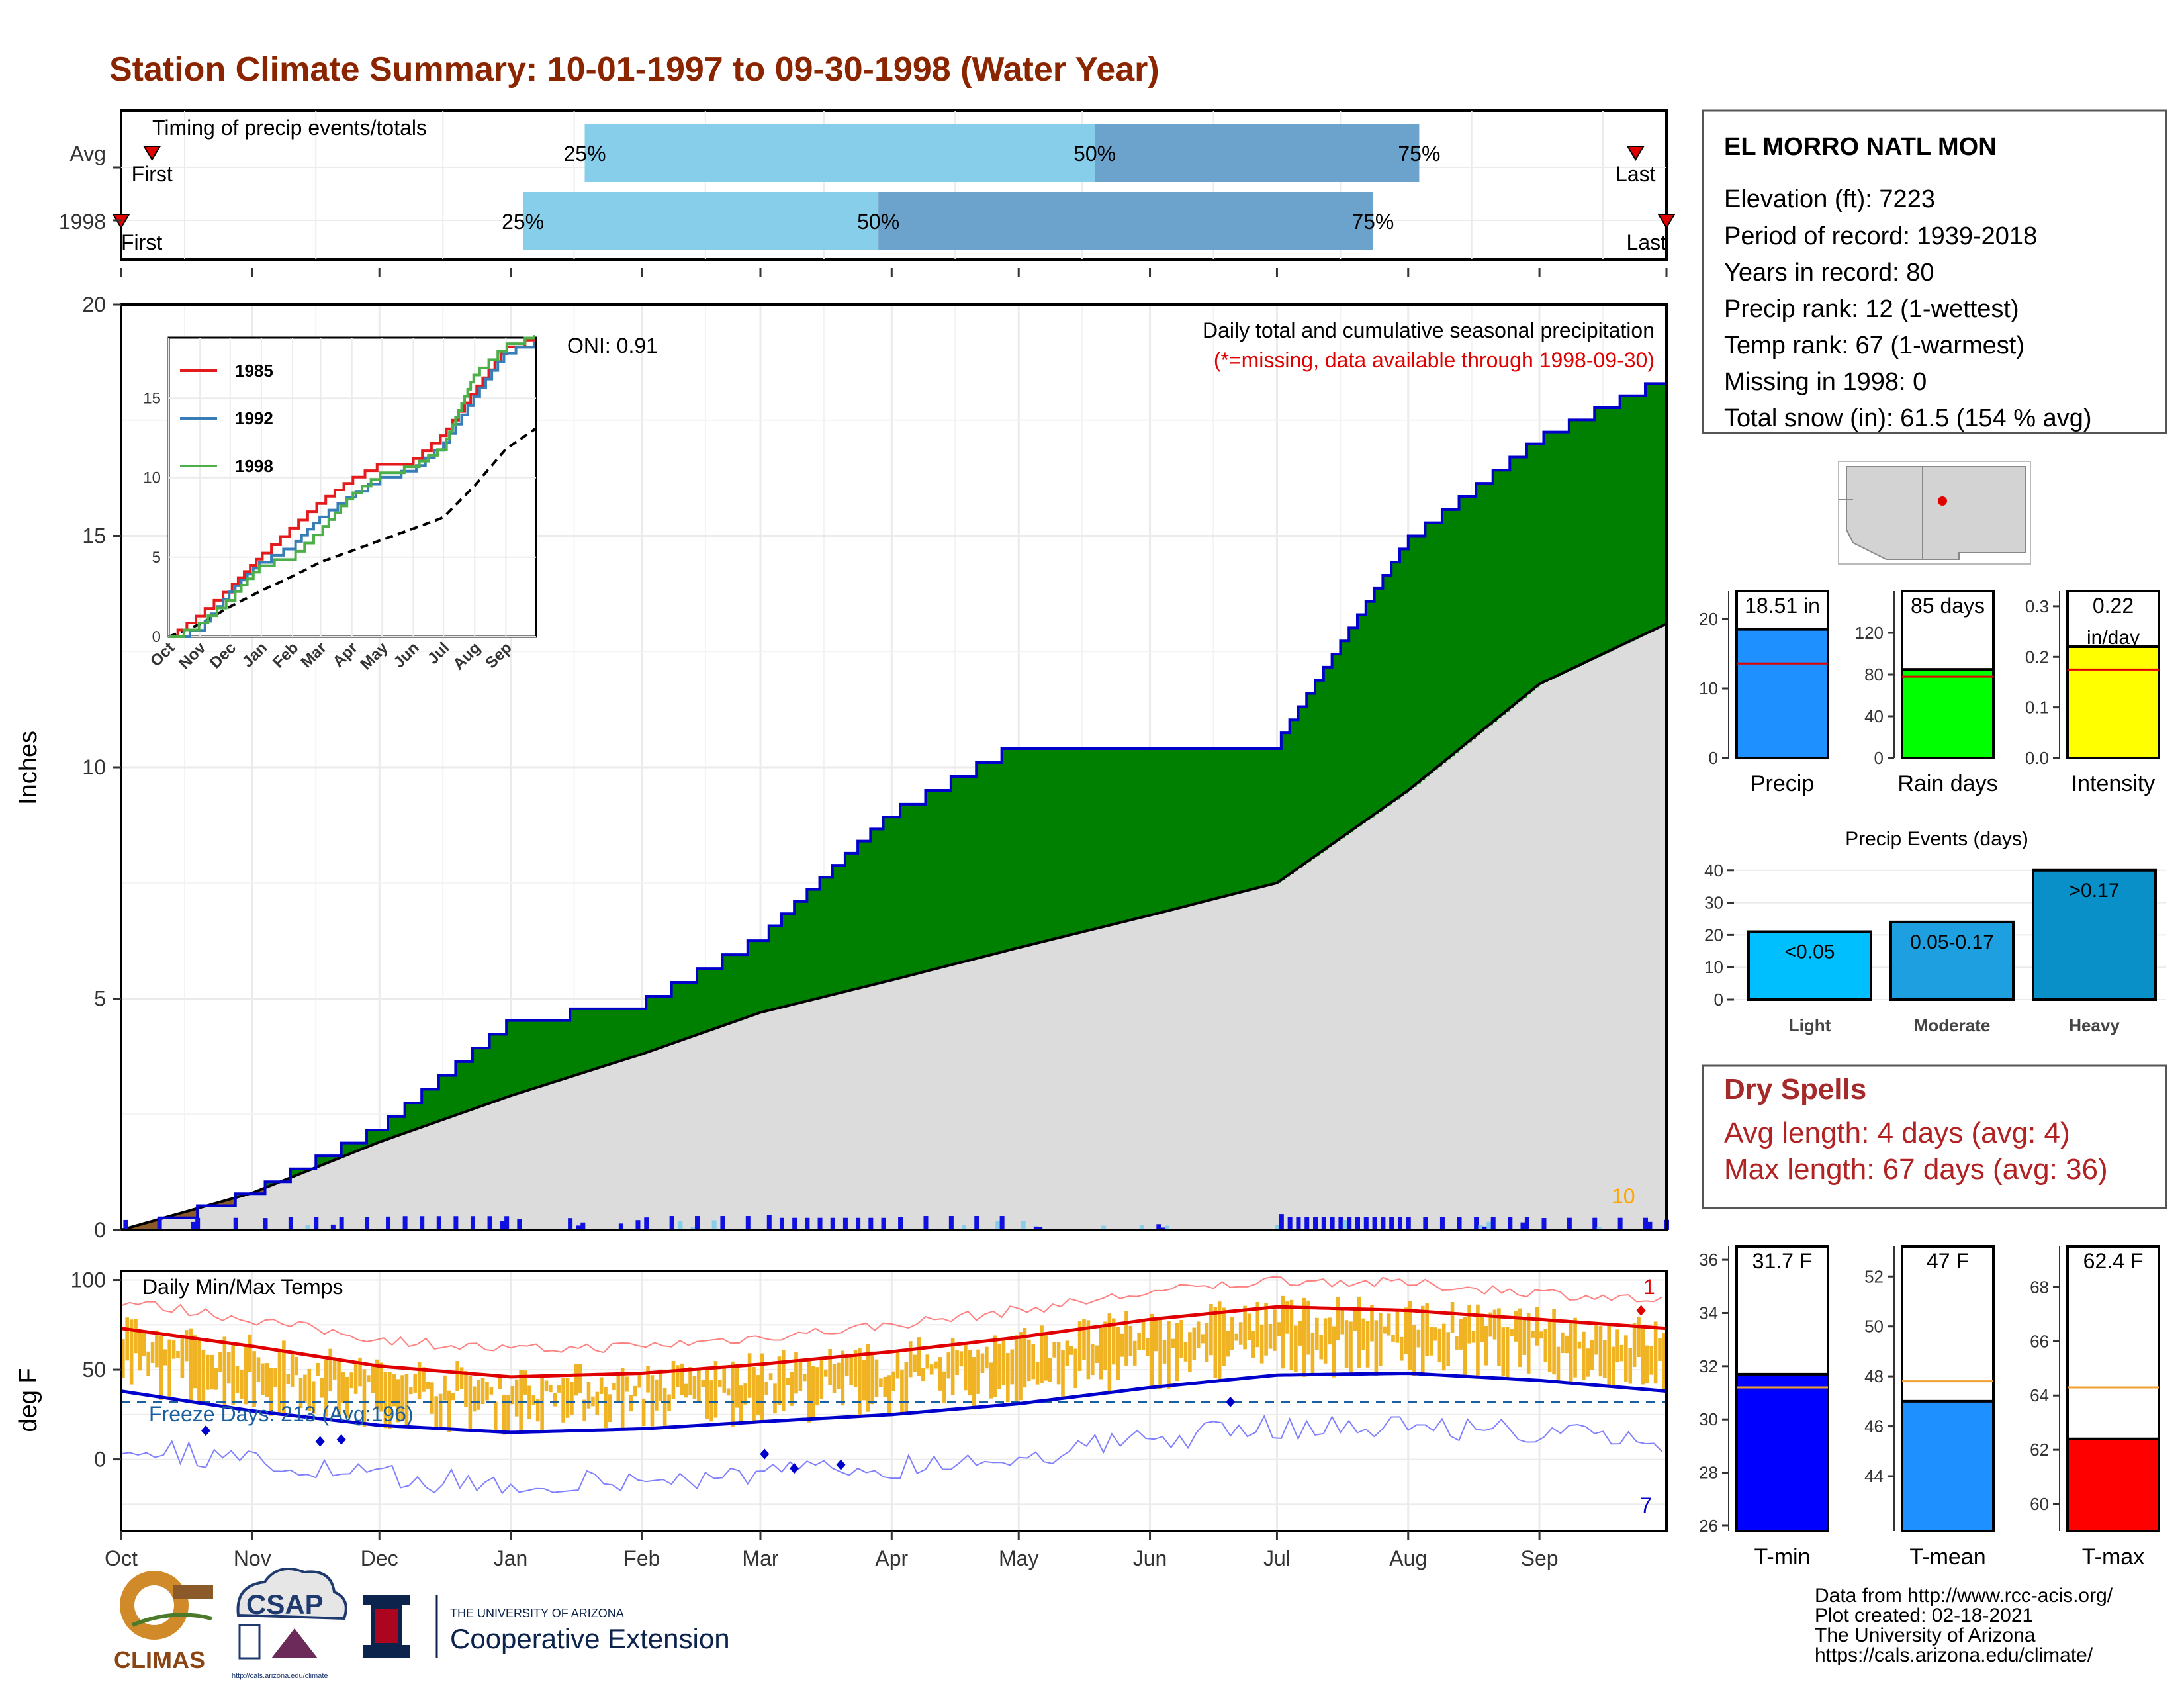 Image resolution: width=2184 pixels, height=1688 pixels. What do you see at coordinates (1947, 1557) in the screenshot?
I see `bar-category-label: T-mean` at bounding box center [1947, 1557].